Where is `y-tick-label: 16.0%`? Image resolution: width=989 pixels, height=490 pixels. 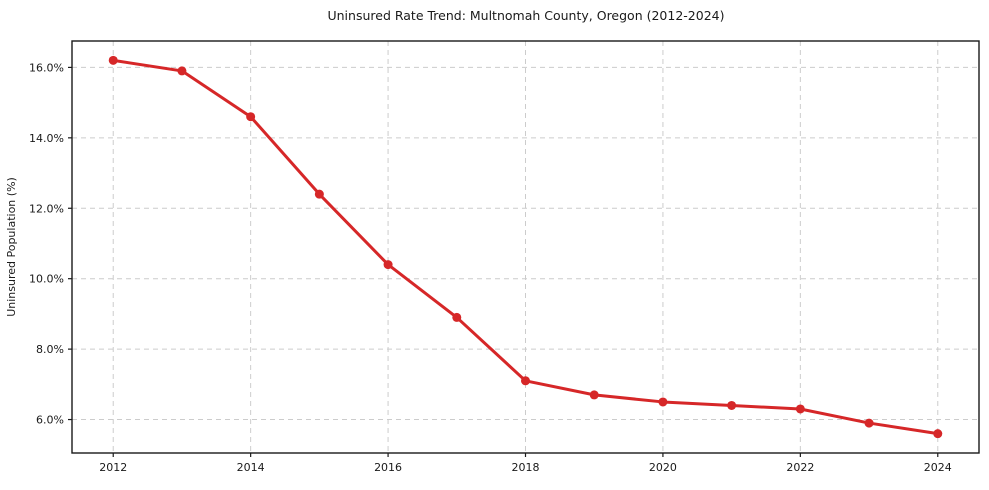
y-tick-label: 16.0% is located at coordinates (46, 67).